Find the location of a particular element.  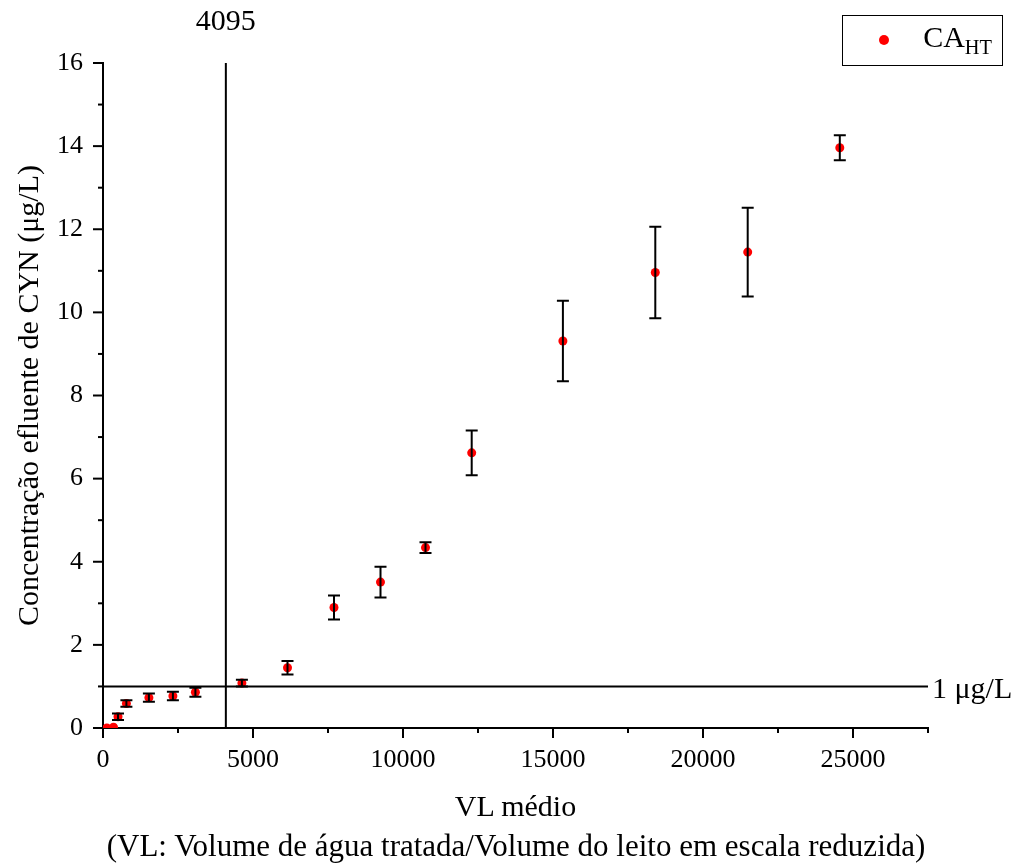

y-axis-title: Concentração efluente de CYN (μg/L) is located at coordinates (27, 395).